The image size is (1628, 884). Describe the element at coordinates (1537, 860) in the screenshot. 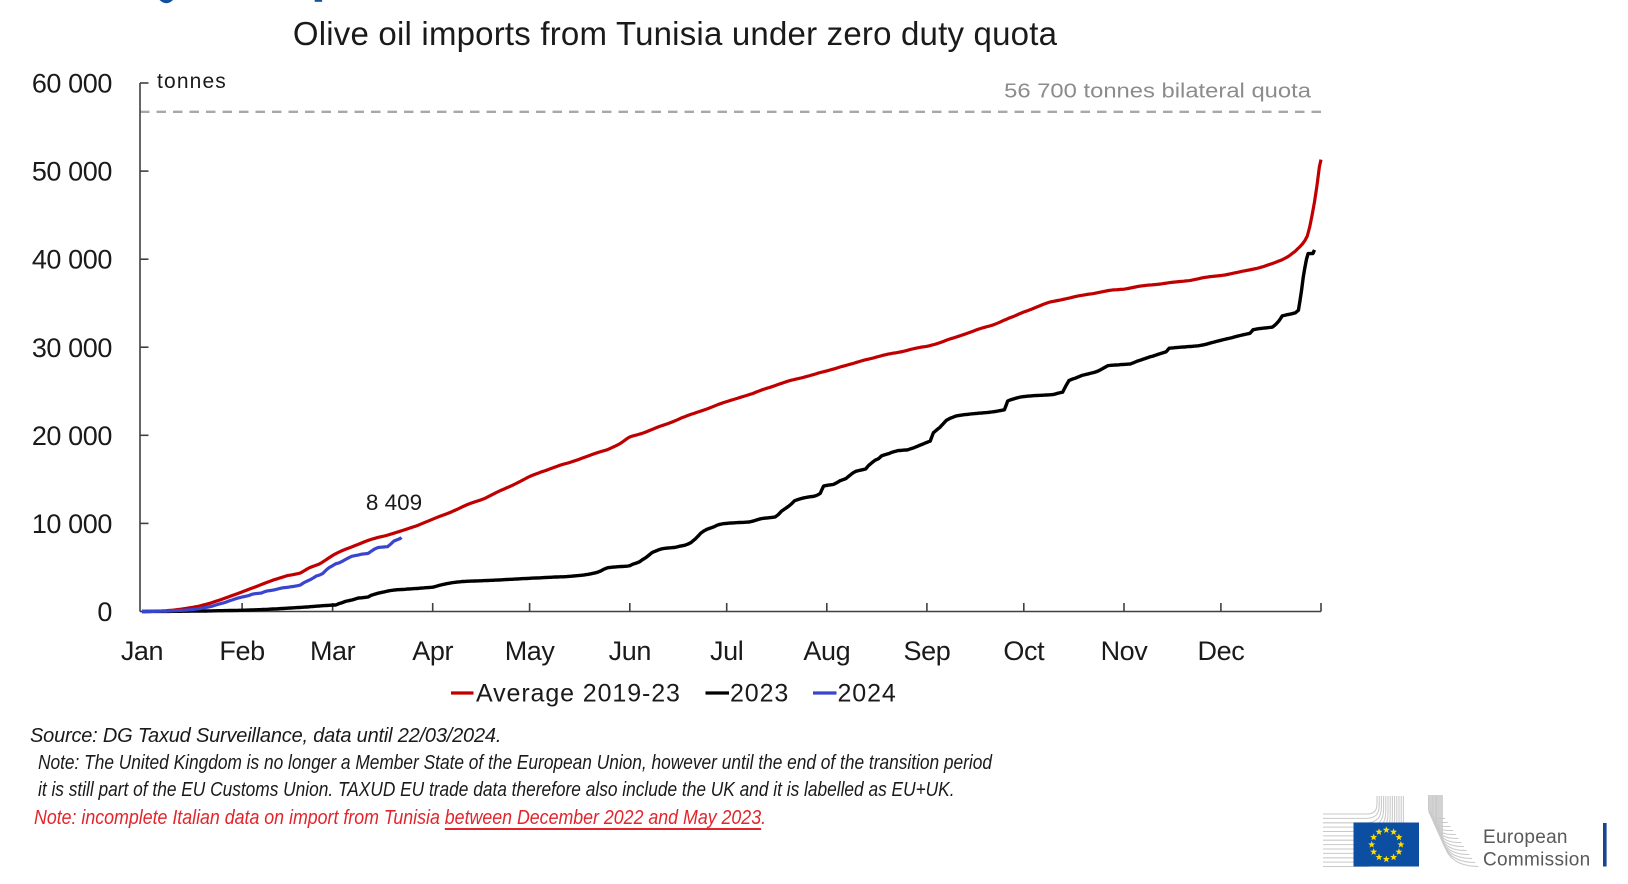

I see `svg-text: Commission` at that location.